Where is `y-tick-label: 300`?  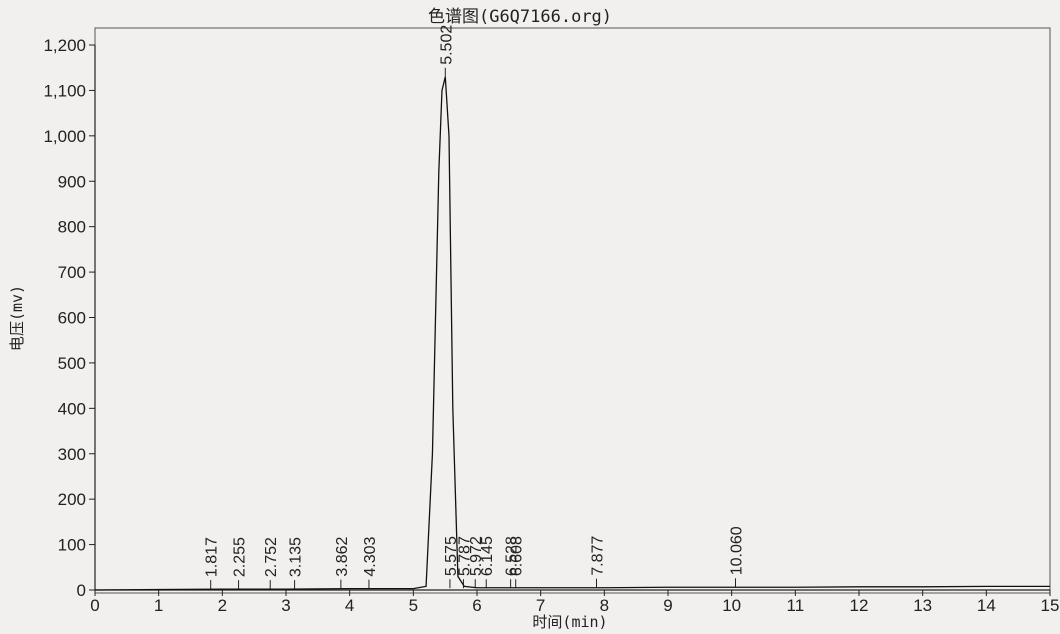
y-tick-label: 300 is located at coordinates (72, 454).